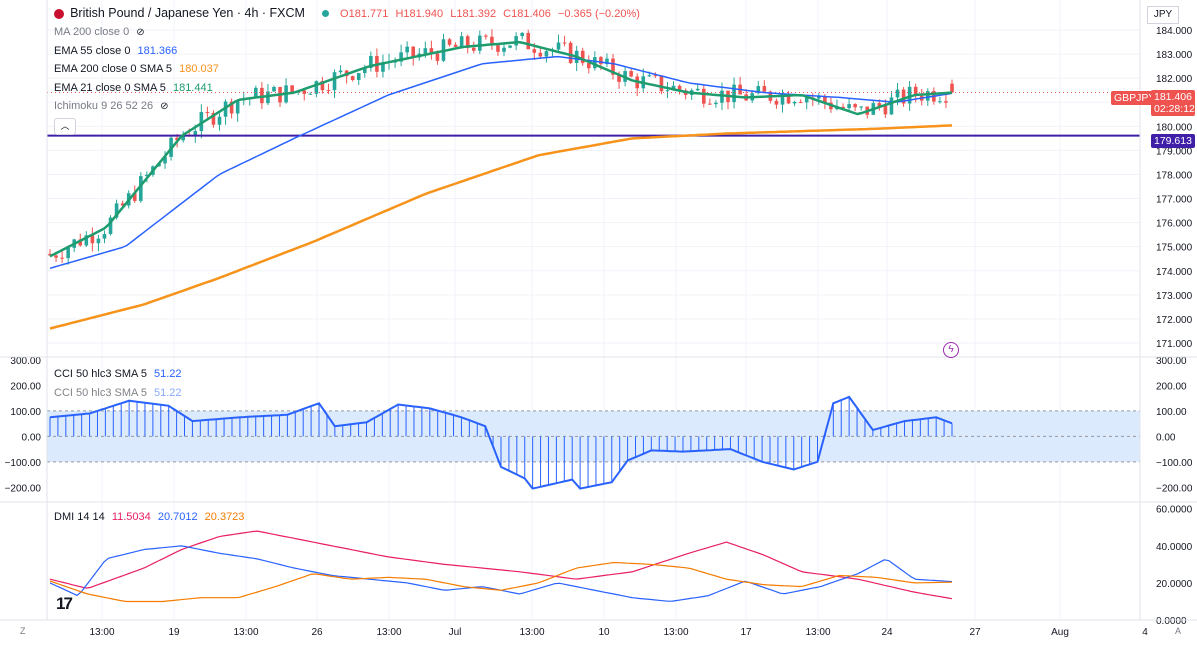 The width and height of the screenshot is (1197, 646). I want to click on x-tick-label: 27, so click(975, 632).